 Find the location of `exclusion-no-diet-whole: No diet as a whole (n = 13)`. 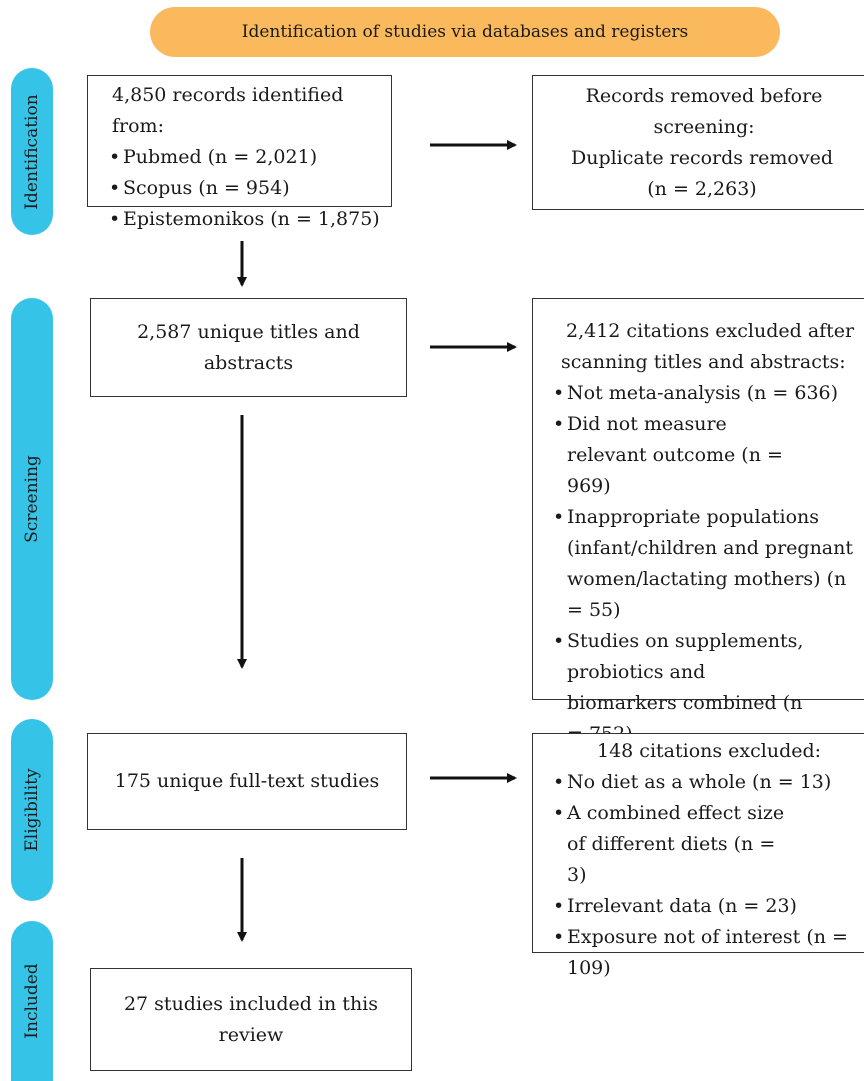

exclusion-no-diet-whole: No diet as a whole (n = 13) is located at coordinates (707, 782).